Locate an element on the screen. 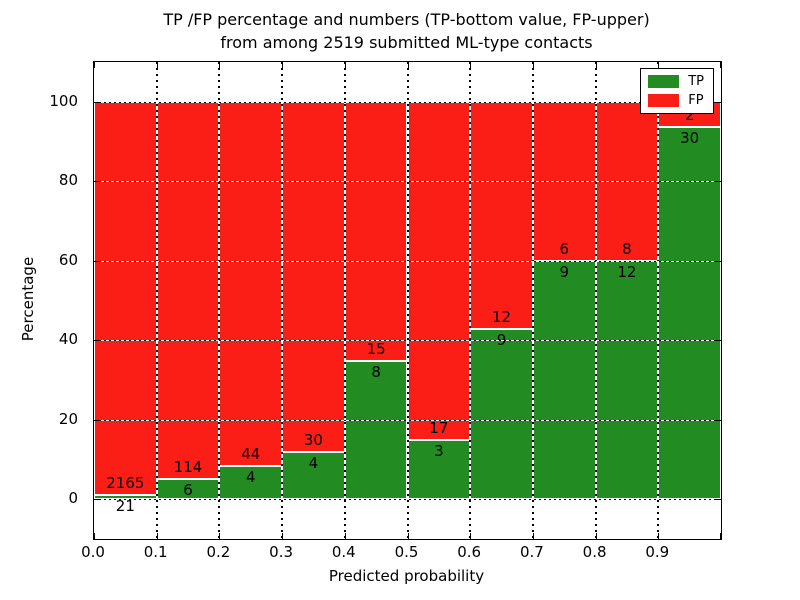  x-tick-label: 0.8 is located at coordinates (594, 552).